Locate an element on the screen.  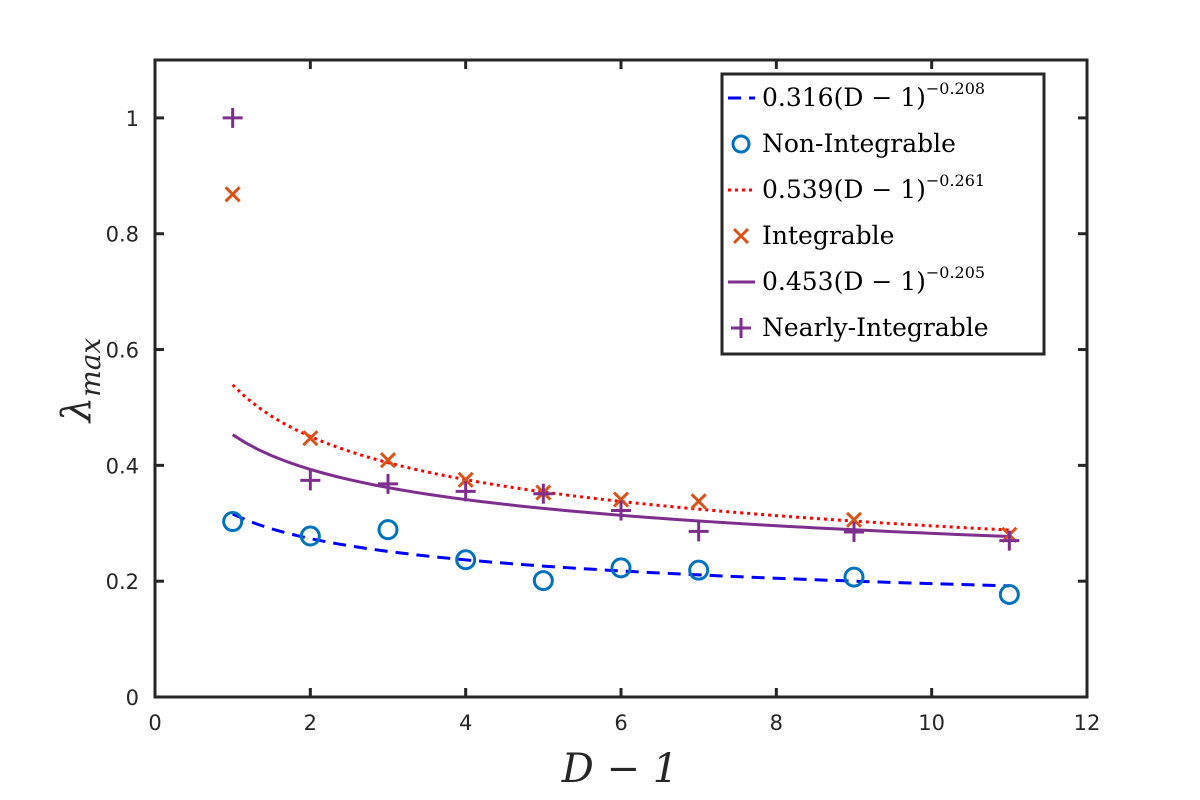
y-axis-label-group: λmax is located at coordinates (80, 381).